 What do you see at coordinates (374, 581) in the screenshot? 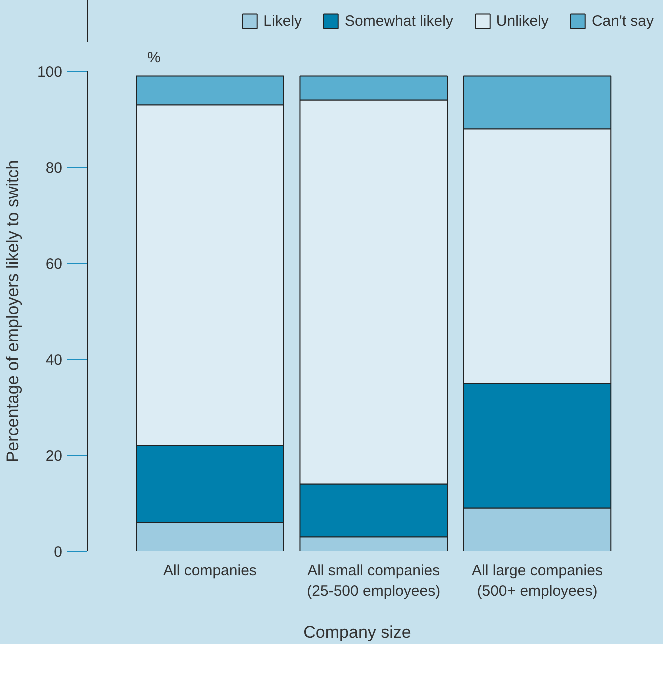
I see `x-tick-label: All small companies (25-500 employees)` at bounding box center [374, 581].